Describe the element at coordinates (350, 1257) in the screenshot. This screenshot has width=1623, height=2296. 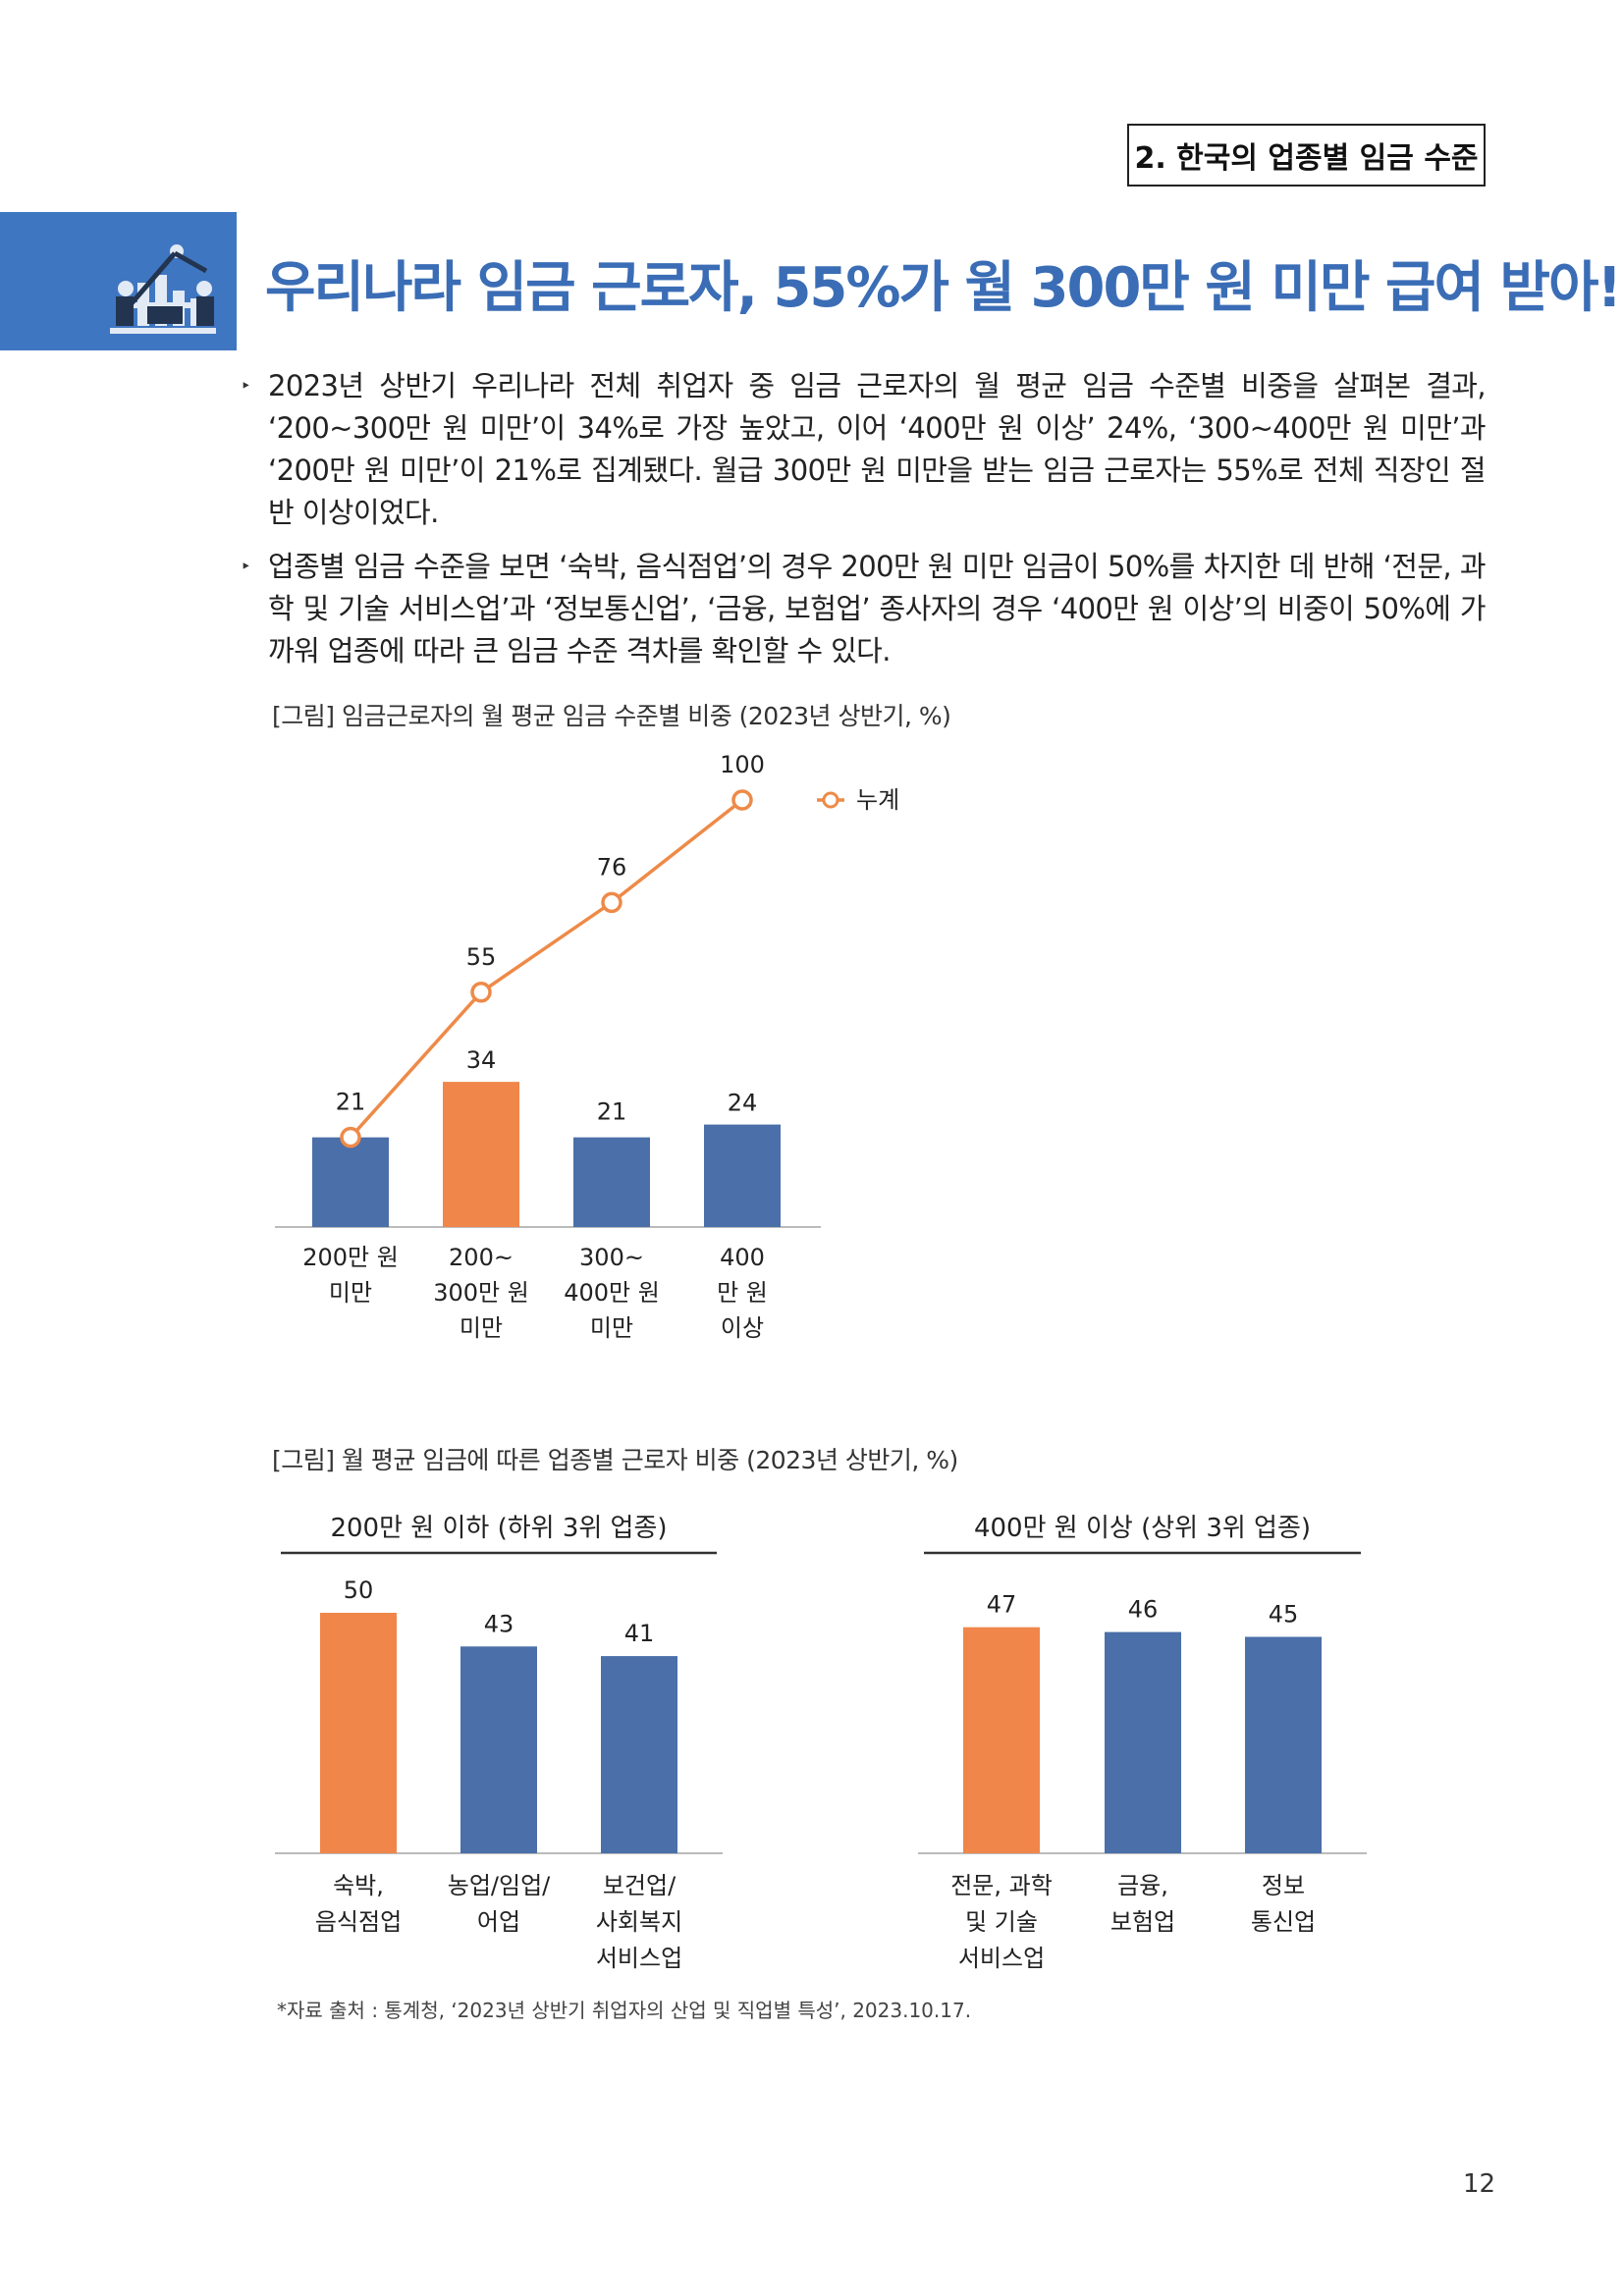
I see `x-tick-label: 200만 원` at that location.